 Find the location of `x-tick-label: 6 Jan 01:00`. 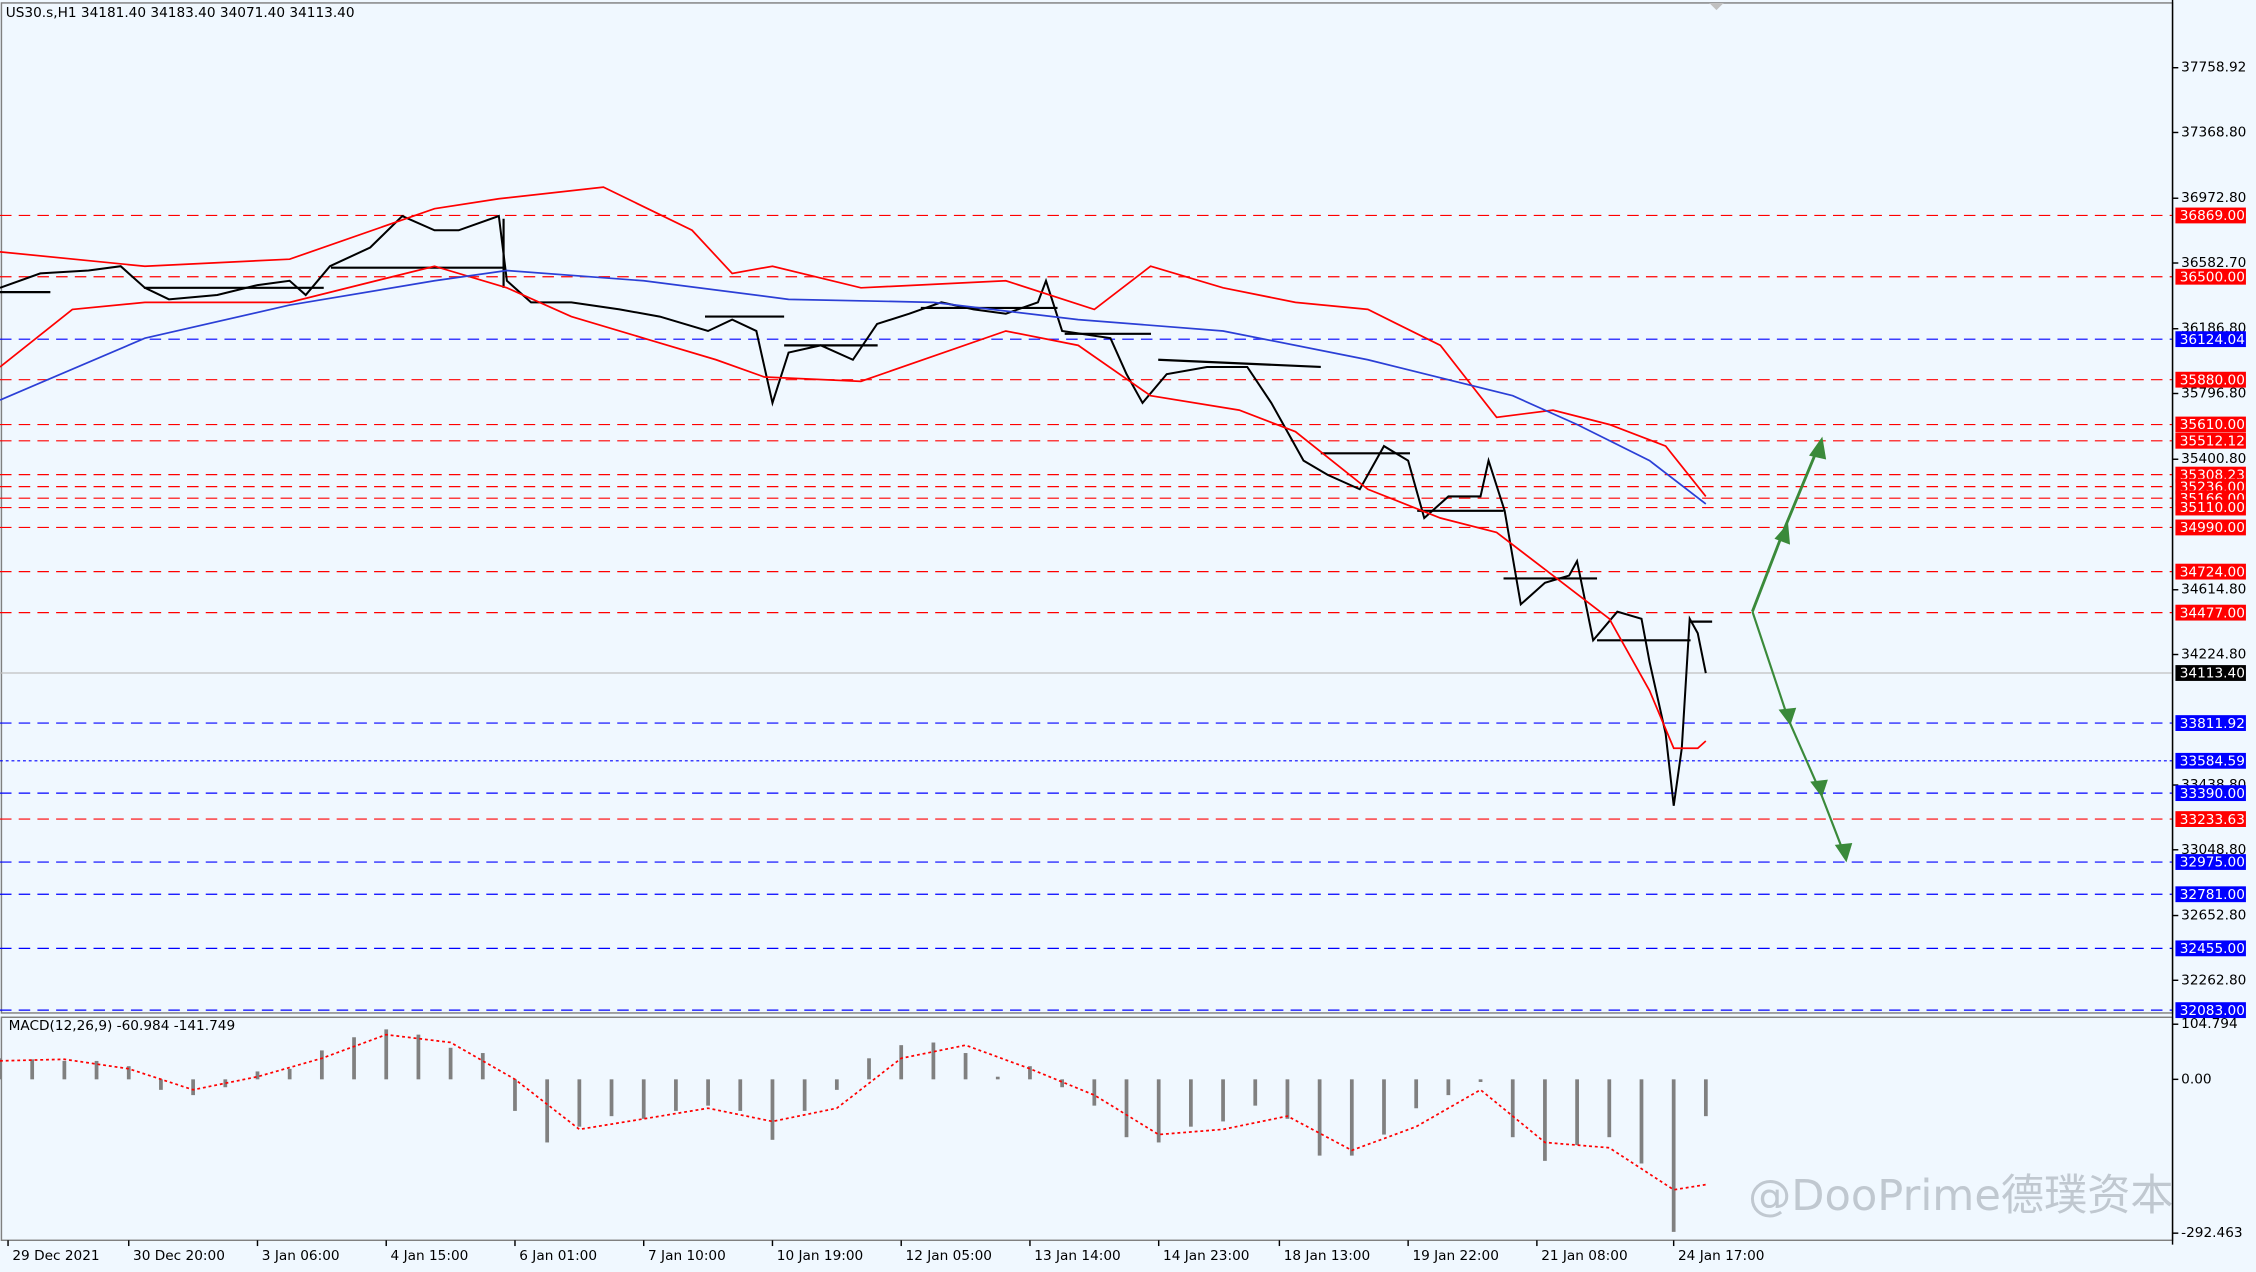

x-tick-label: 6 Jan 01:00 is located at coordinates (558, 1256).